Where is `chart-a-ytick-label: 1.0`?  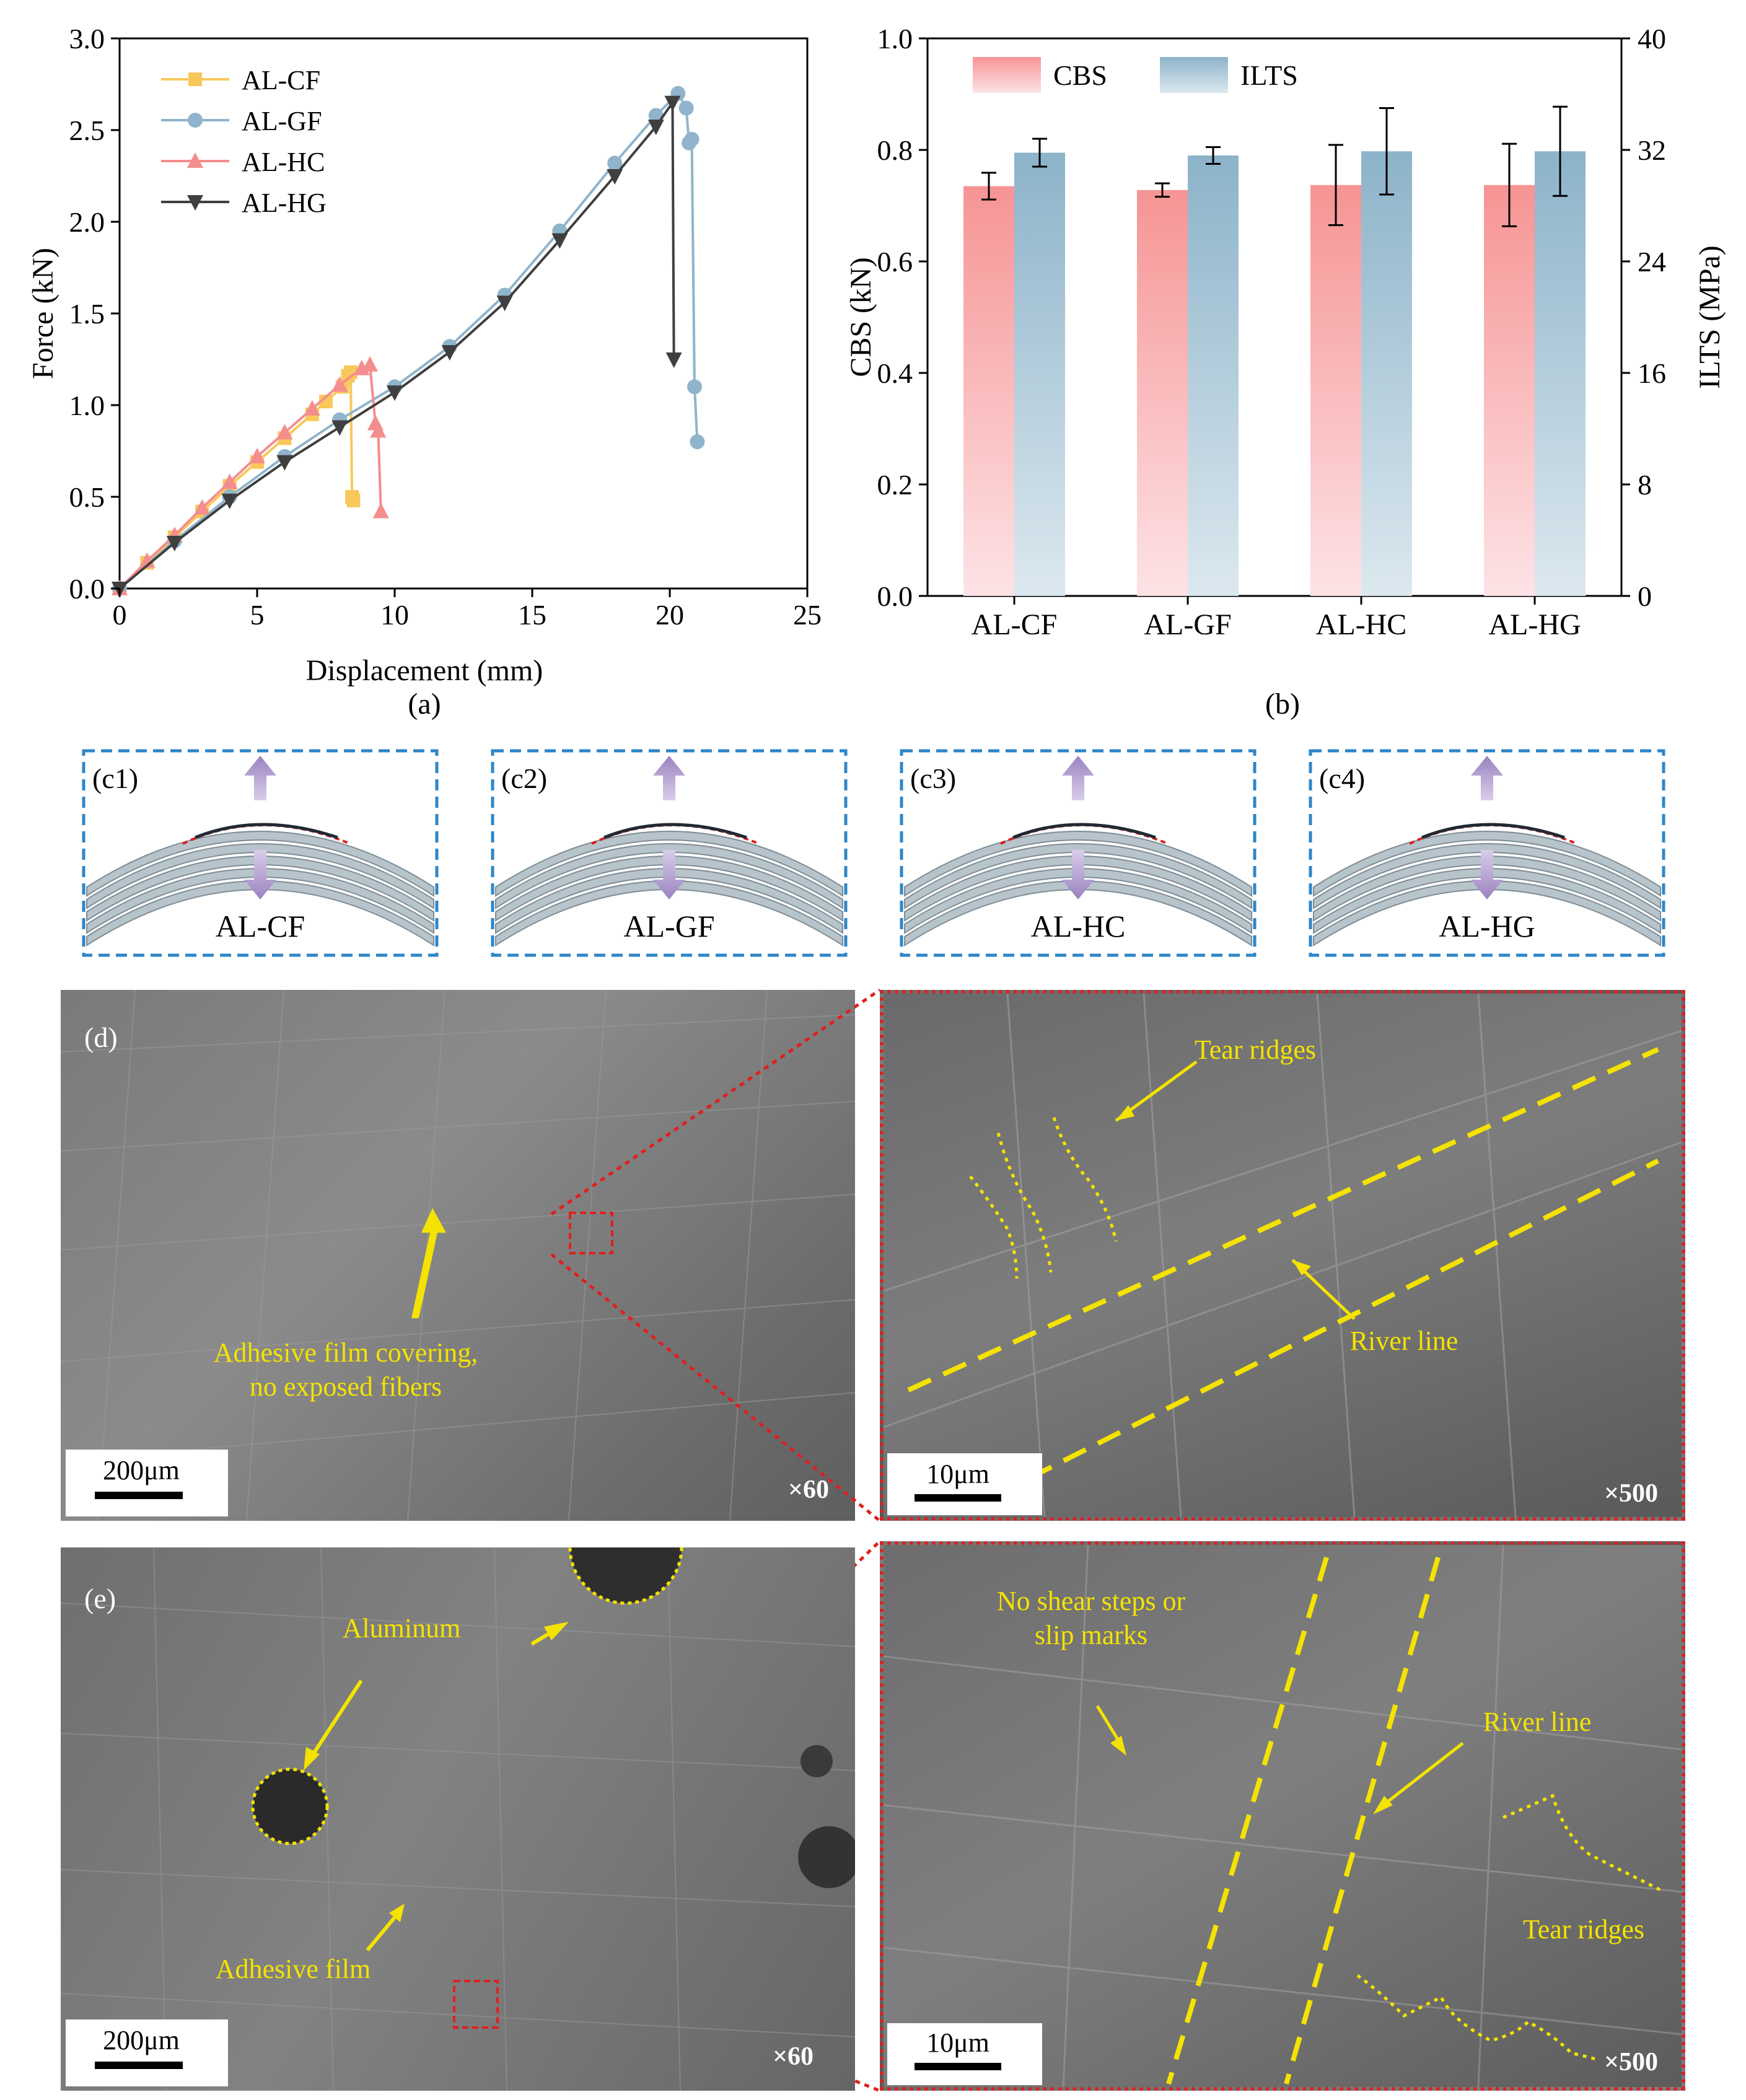 chart-a-ytick-label: 1.0 is located at coordinates (87, 405).